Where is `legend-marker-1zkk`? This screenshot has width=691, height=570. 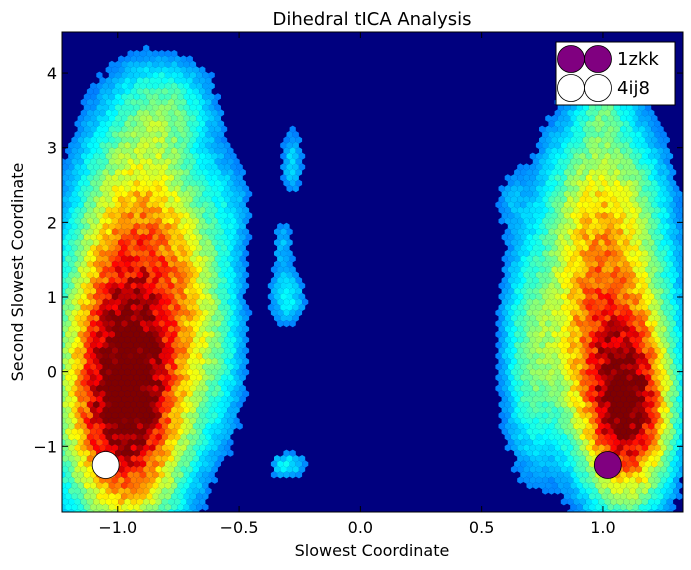 legend-marker-1zkk is located at coordinates (598, 59).